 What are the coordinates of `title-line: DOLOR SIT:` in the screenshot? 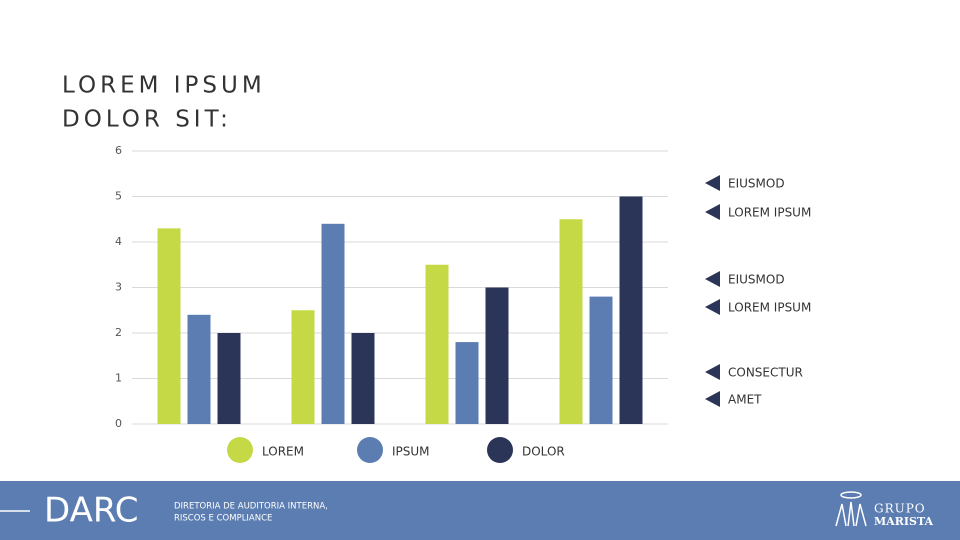 It's located at (147, 120).